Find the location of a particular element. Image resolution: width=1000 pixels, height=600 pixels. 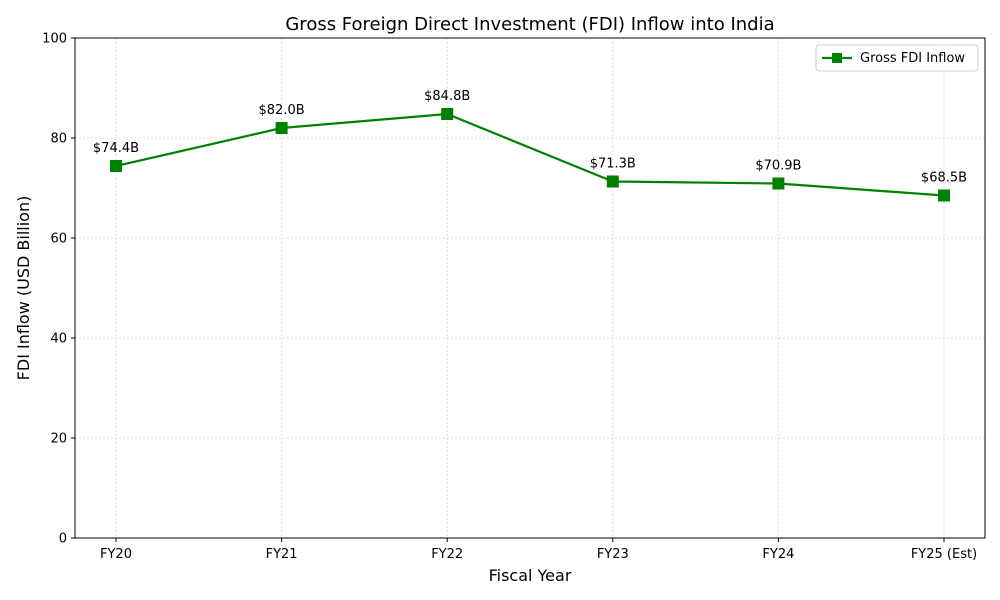

x-tick-label: FY22 is located at coordinates (447, 554).